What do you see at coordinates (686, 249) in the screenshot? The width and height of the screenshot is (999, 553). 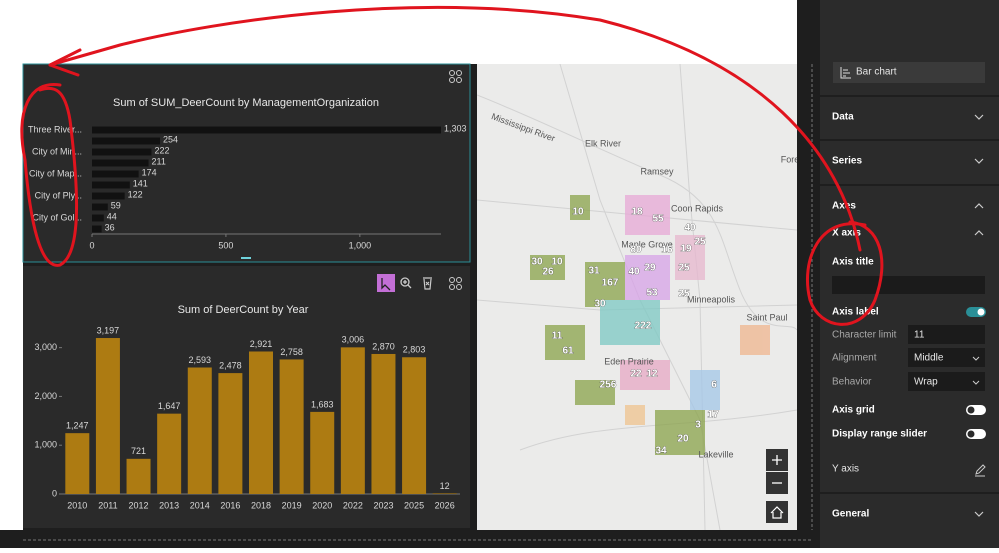 I see `cluster-label: 19` at bounding box center [686, 249].